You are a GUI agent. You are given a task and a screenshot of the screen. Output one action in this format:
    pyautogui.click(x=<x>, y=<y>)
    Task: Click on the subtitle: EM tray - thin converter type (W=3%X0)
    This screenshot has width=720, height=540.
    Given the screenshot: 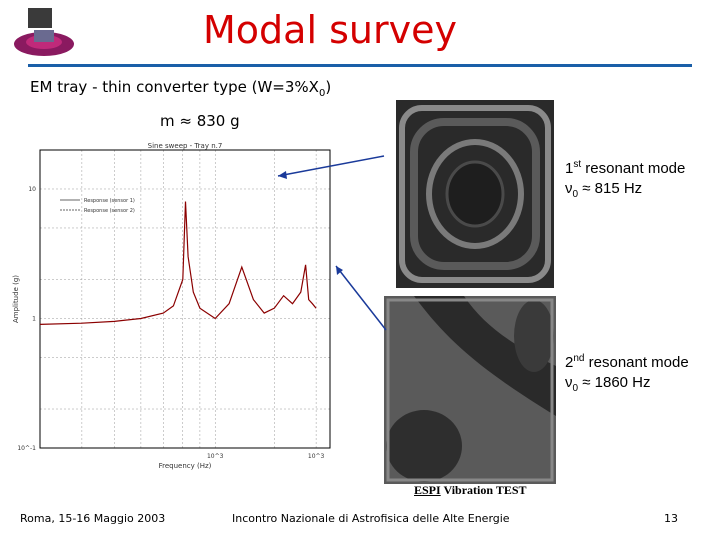 What is the action you would take?
    pyautogui.click(x=180, y=88)
    